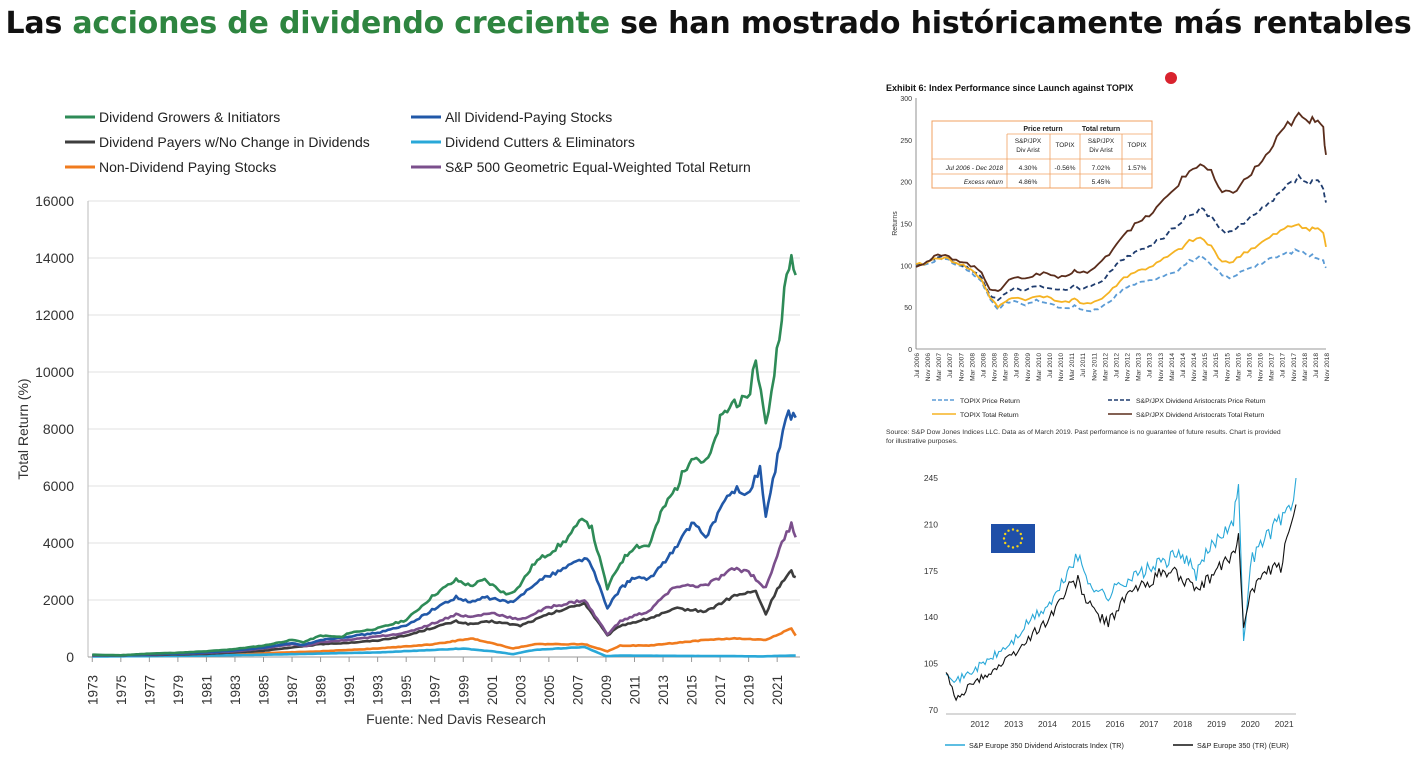 The width and height of the screenshot is (1417, 779). Describe the element at coordinates (54, 201) in the screenshot. I see `y-tick-label: 16000` at that location.